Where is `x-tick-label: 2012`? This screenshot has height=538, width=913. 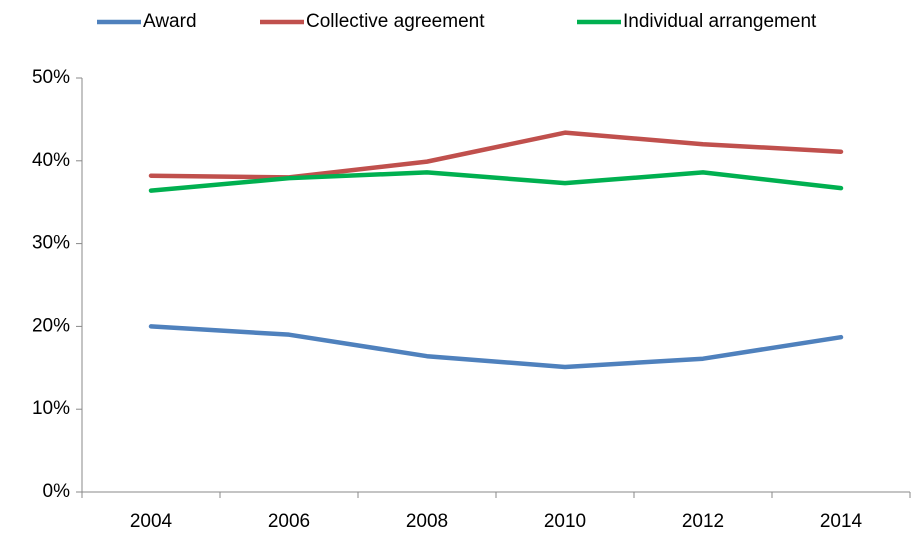
x-tick-label: 2012 is located at coordinates (703, 521).